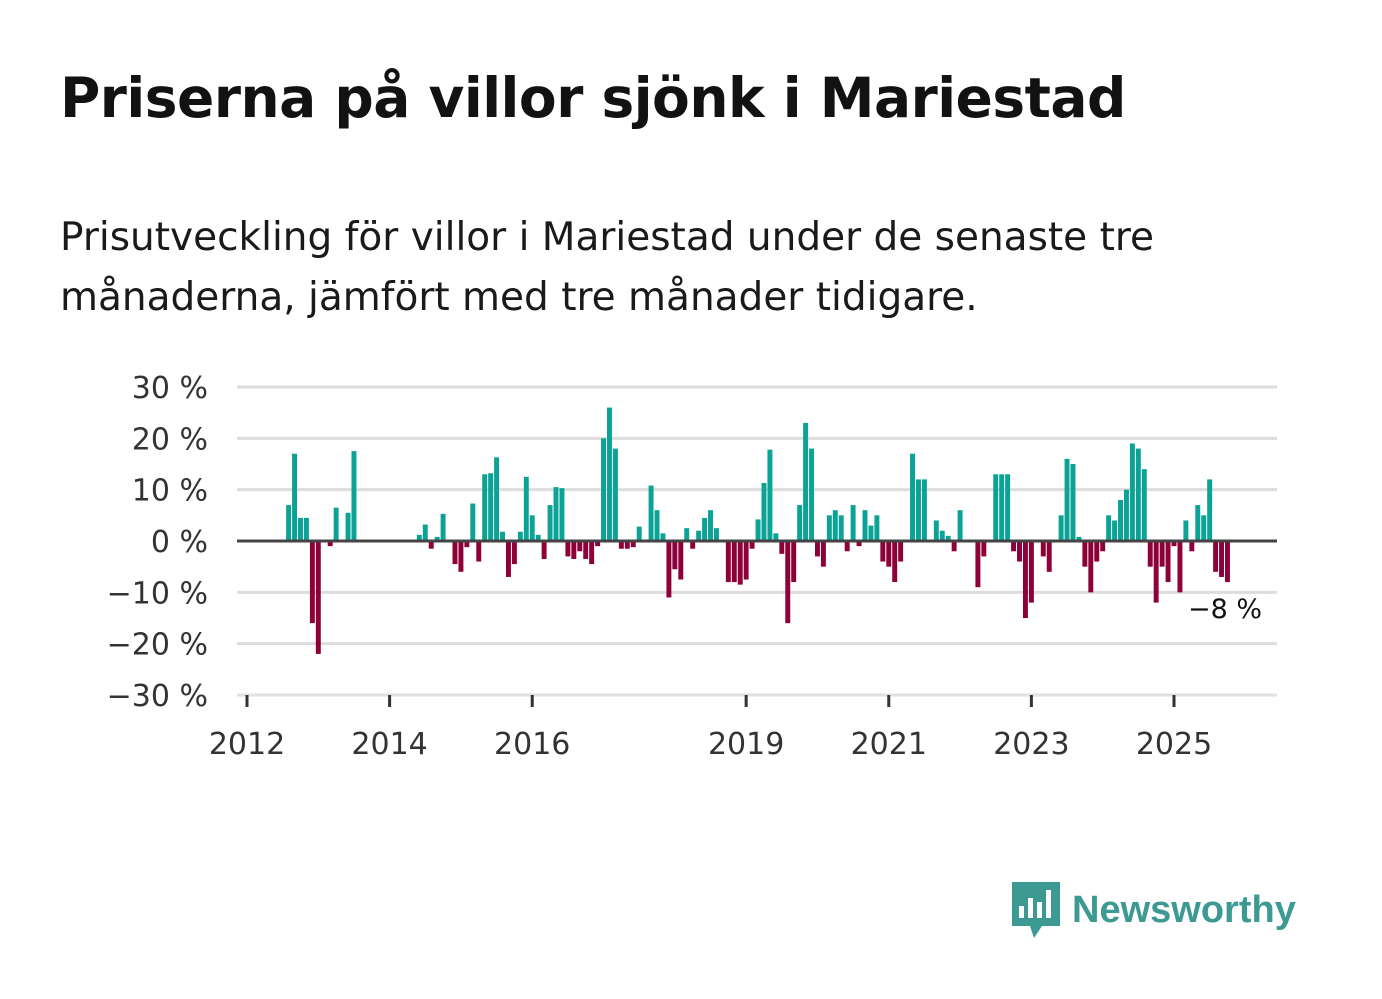  What do you see at coordinates (532, 744) in the screenshot?
I see `x-tick-label: 2016` at bounding box center [532, 744].